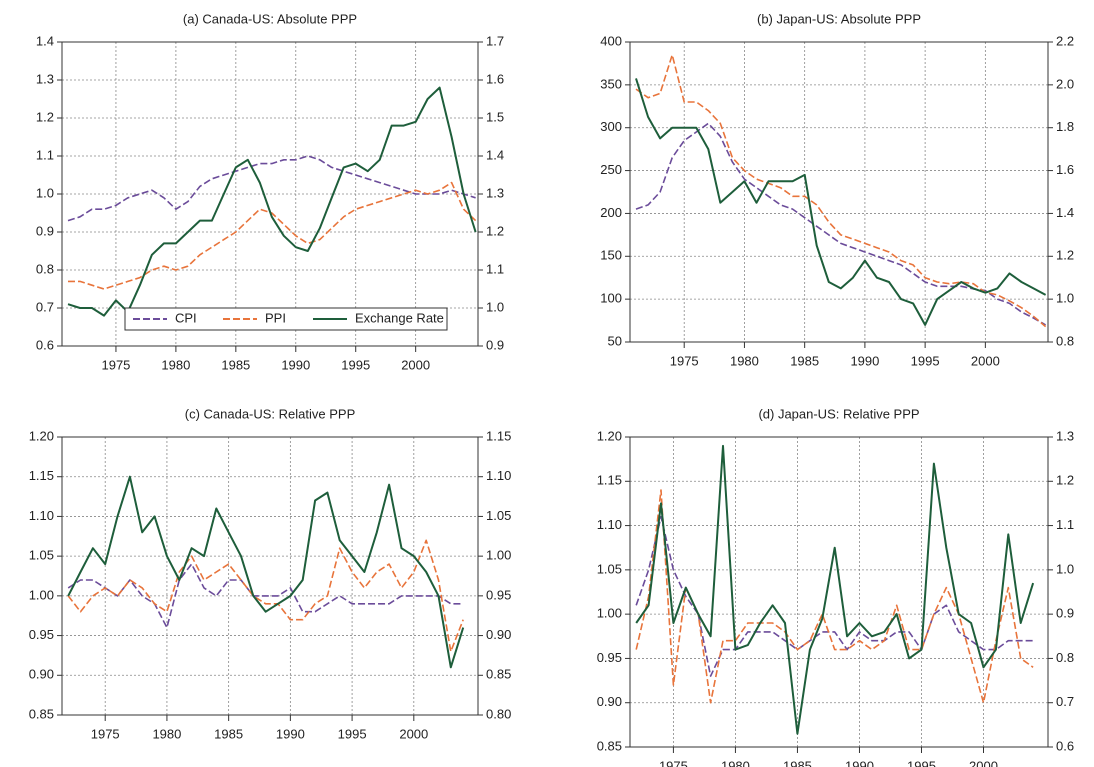  Describe the element at coordinates (838, 413) in the screenshot. I see `chart-title: (d) Japan-US: Relative PPP` at that location.